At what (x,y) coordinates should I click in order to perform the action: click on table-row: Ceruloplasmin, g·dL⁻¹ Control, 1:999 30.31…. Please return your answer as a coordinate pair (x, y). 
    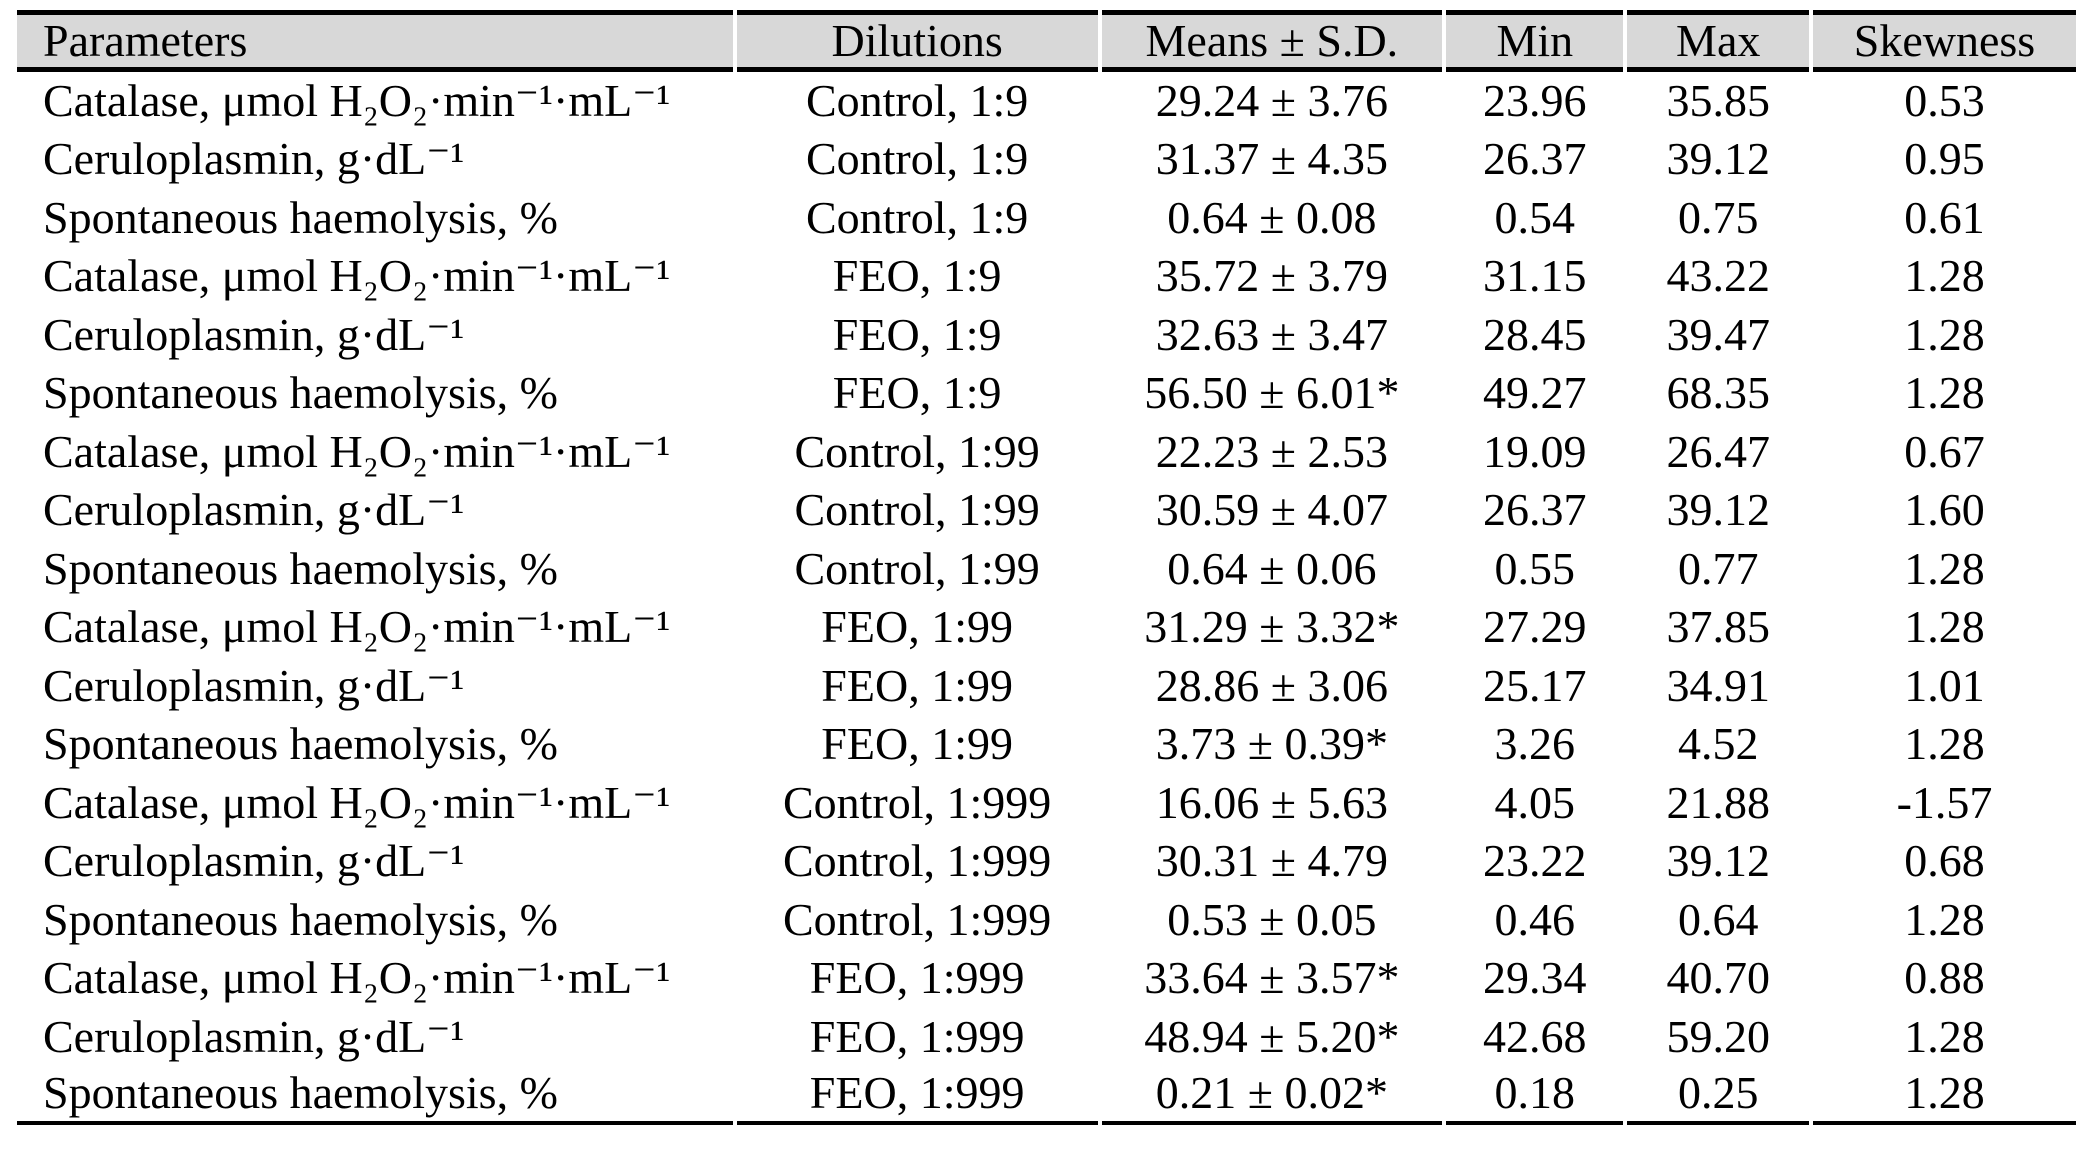
    Looking at the image, I should click on (1046, 862).